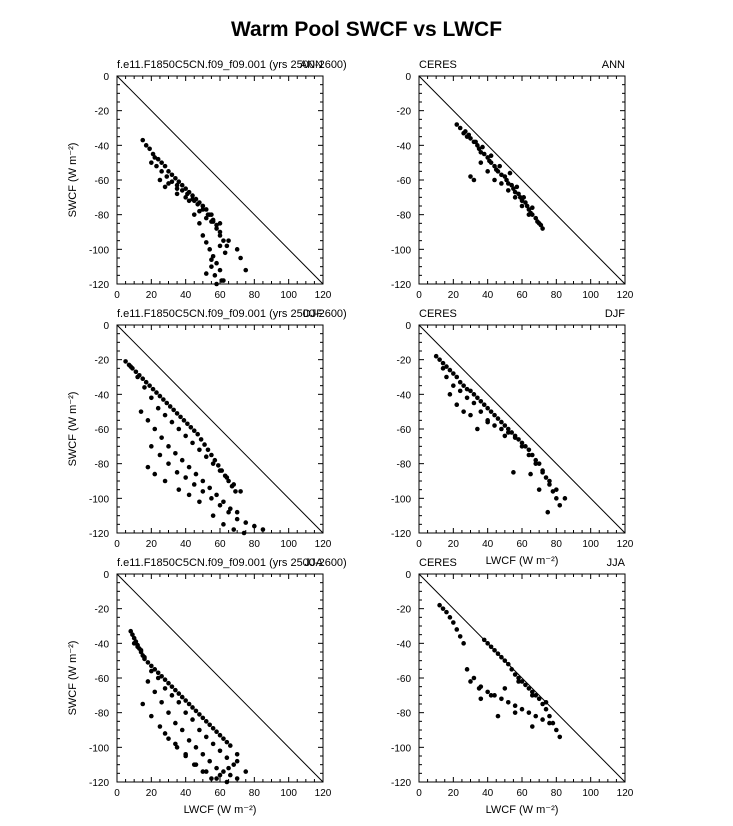  Describe the element at coordinates (401, 783) in the screenshot. I see `y-tick-label: -120` at that location.